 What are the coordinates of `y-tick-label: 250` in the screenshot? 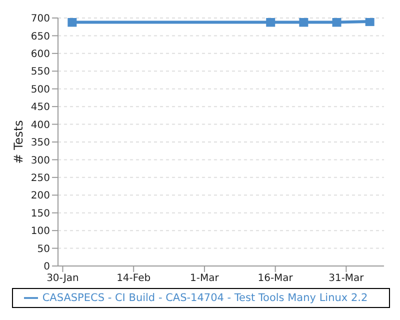 It's located at (40, 178).